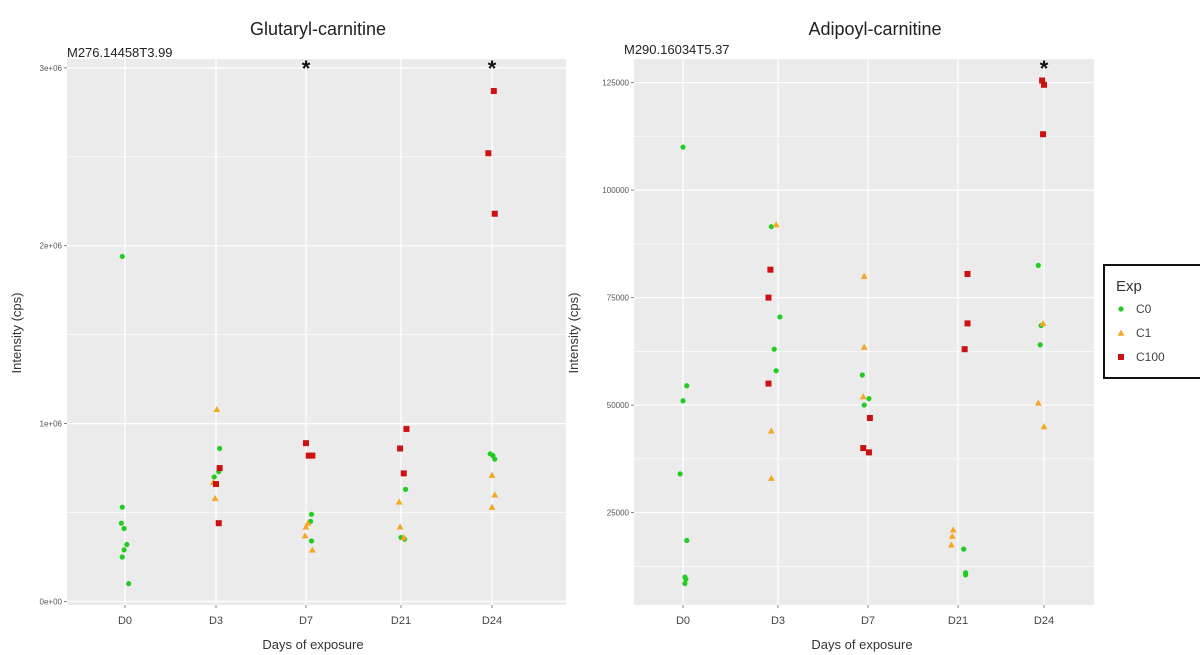  I want to click on y-tick-label: 100000, so click(615, 190).